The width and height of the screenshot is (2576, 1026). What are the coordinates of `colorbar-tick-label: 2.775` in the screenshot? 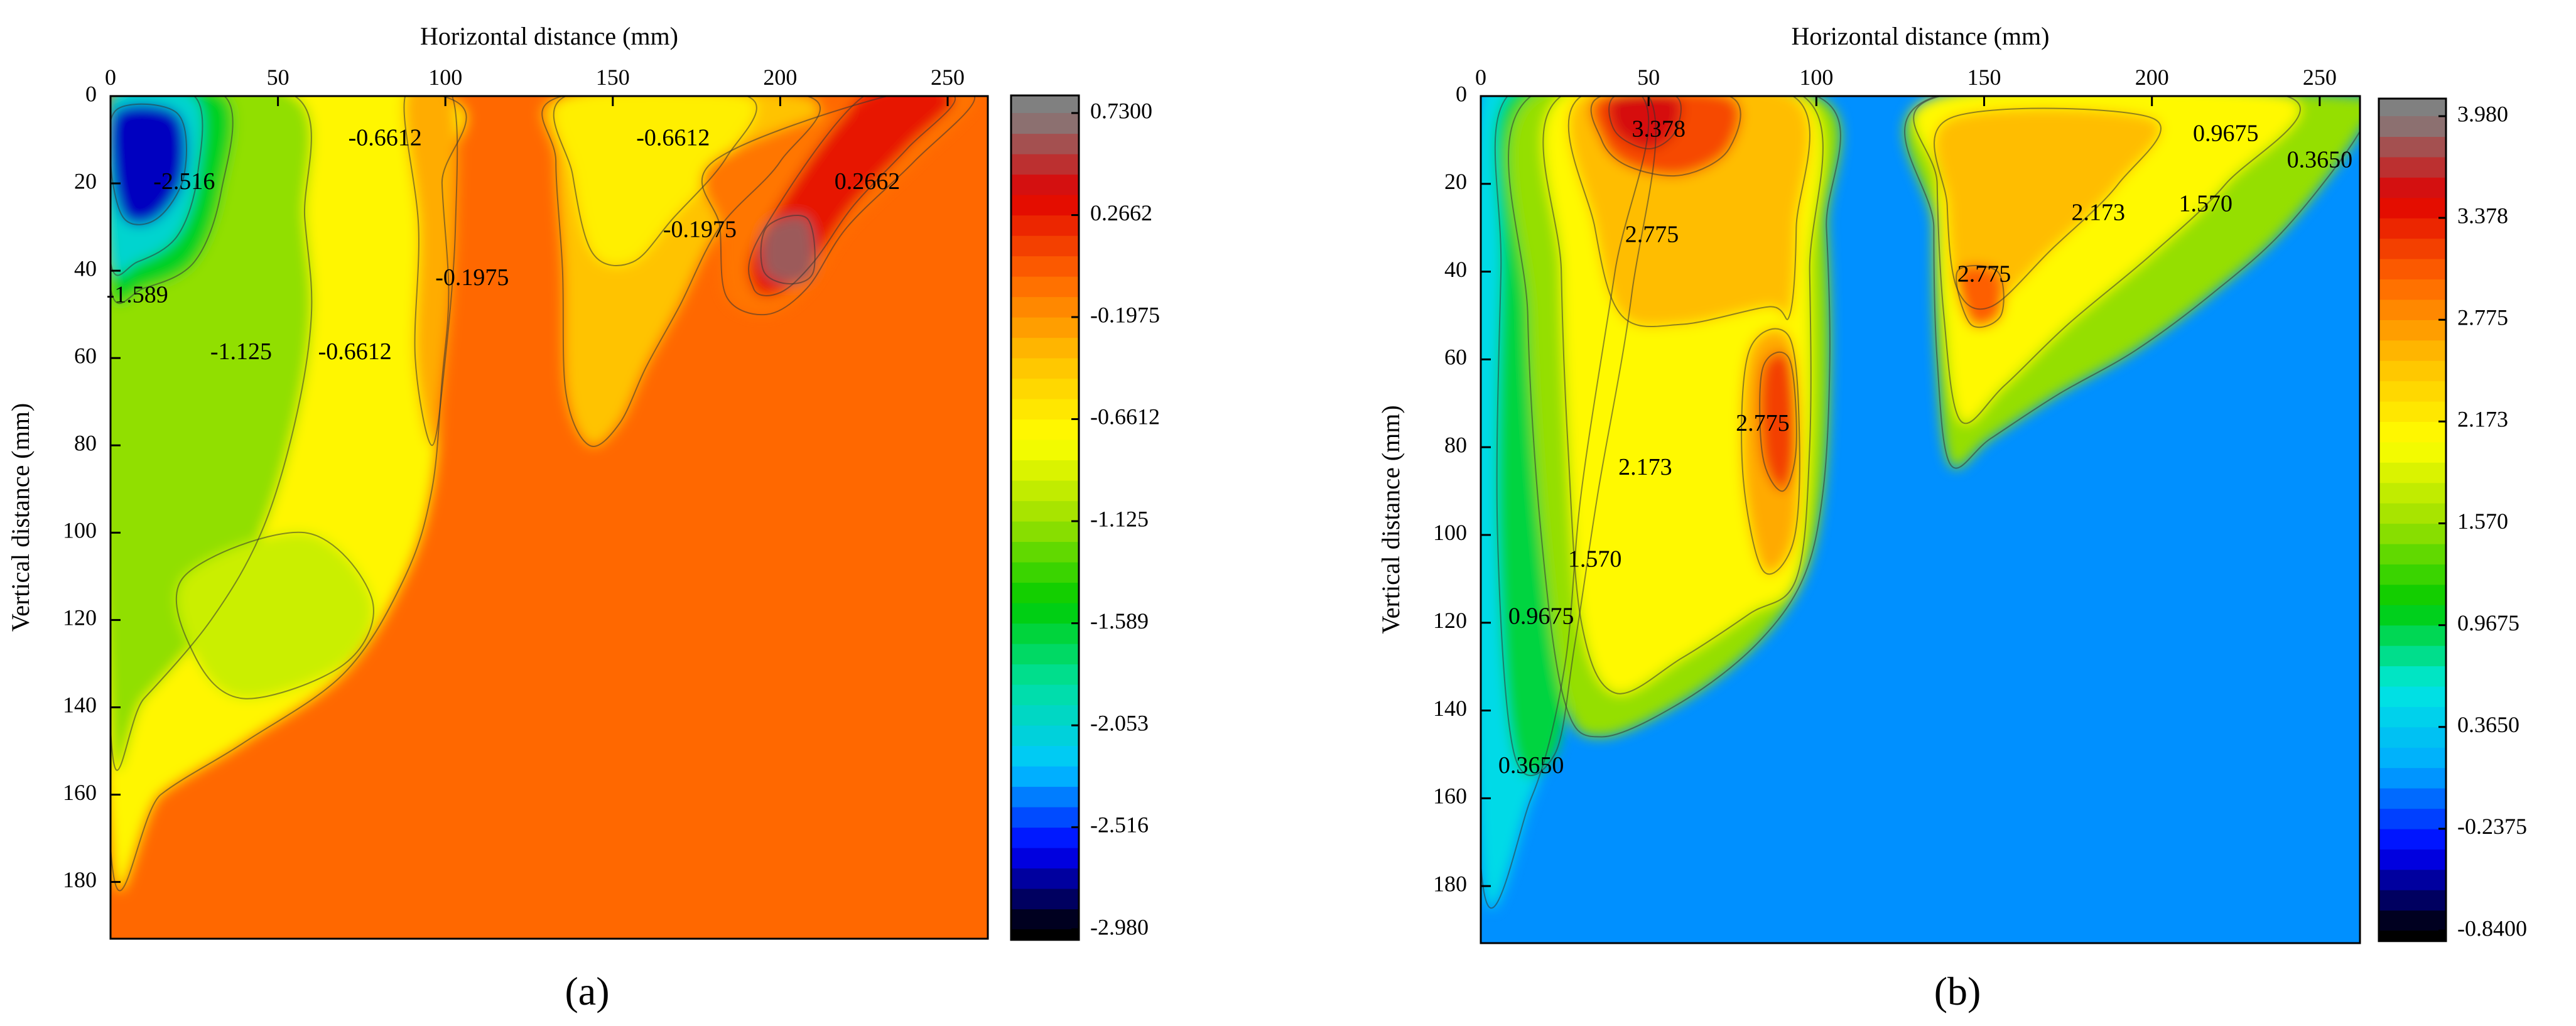 It's located at (2482, 317).